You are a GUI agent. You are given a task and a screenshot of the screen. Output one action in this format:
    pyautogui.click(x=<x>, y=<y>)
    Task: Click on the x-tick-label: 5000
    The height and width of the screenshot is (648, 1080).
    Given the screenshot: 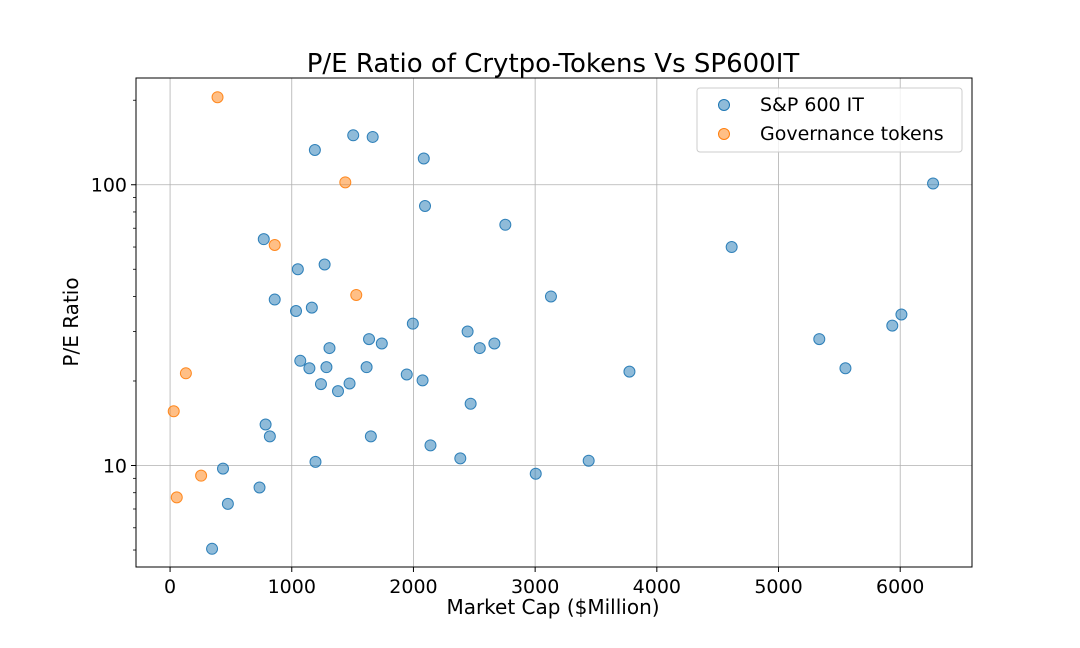 What is the action you would take?
    pyautogui.click(x=778, y=587)
    